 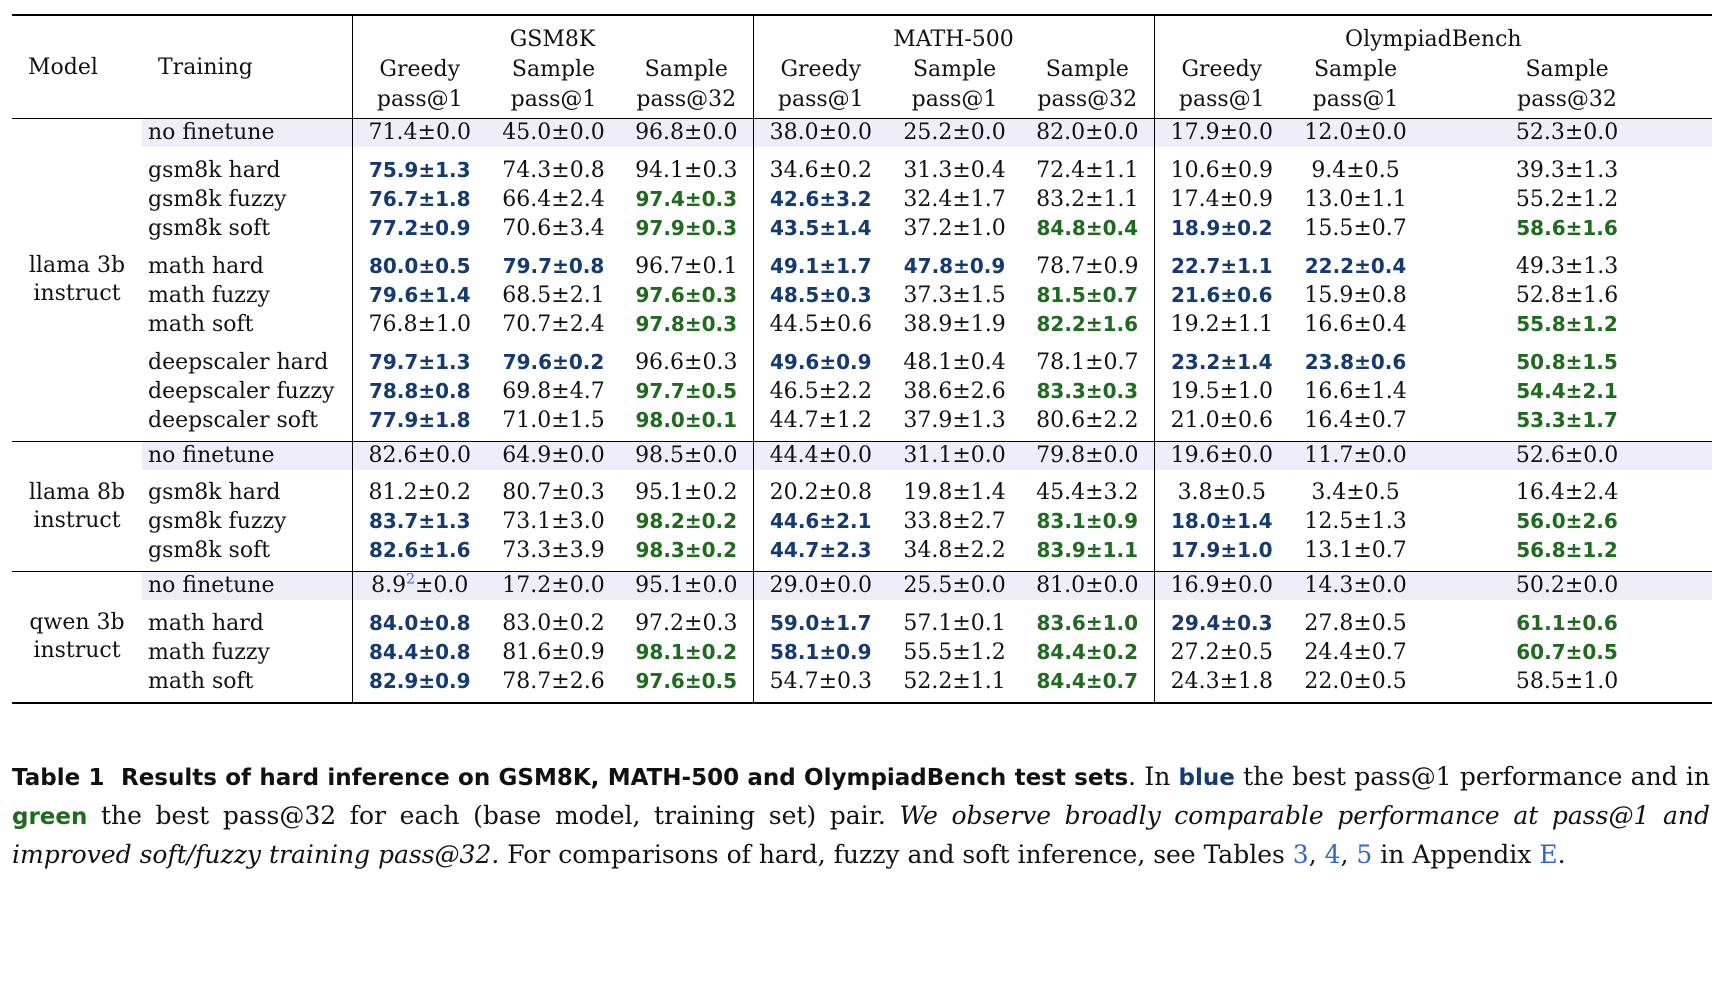 What do you see at coordinates (820, 455) in the screenshot?
I see `metric-value: 44.4±0.0` at bounding box center [820, 455].